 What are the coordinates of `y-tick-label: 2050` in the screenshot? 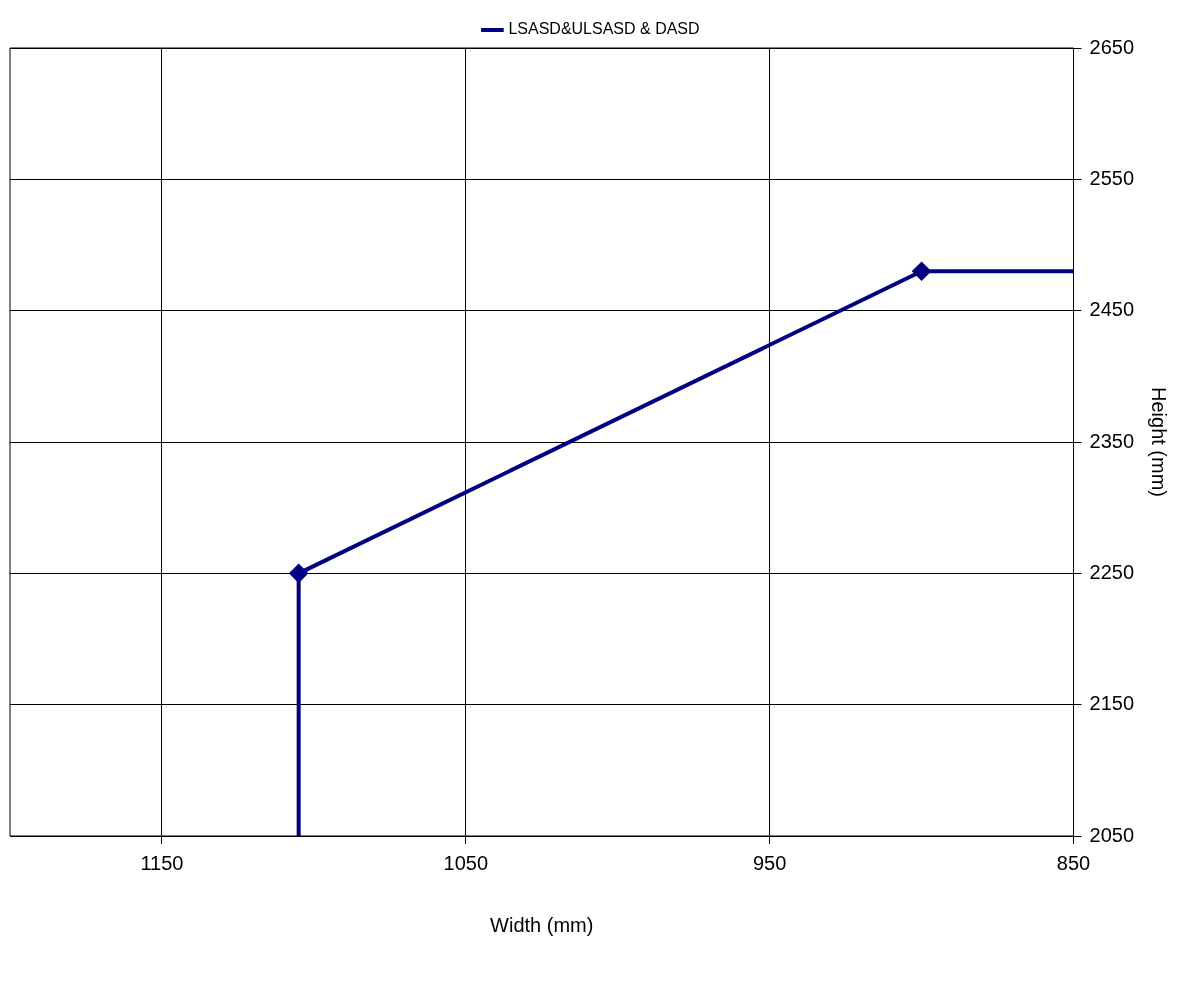 It's located at (1112, 834).